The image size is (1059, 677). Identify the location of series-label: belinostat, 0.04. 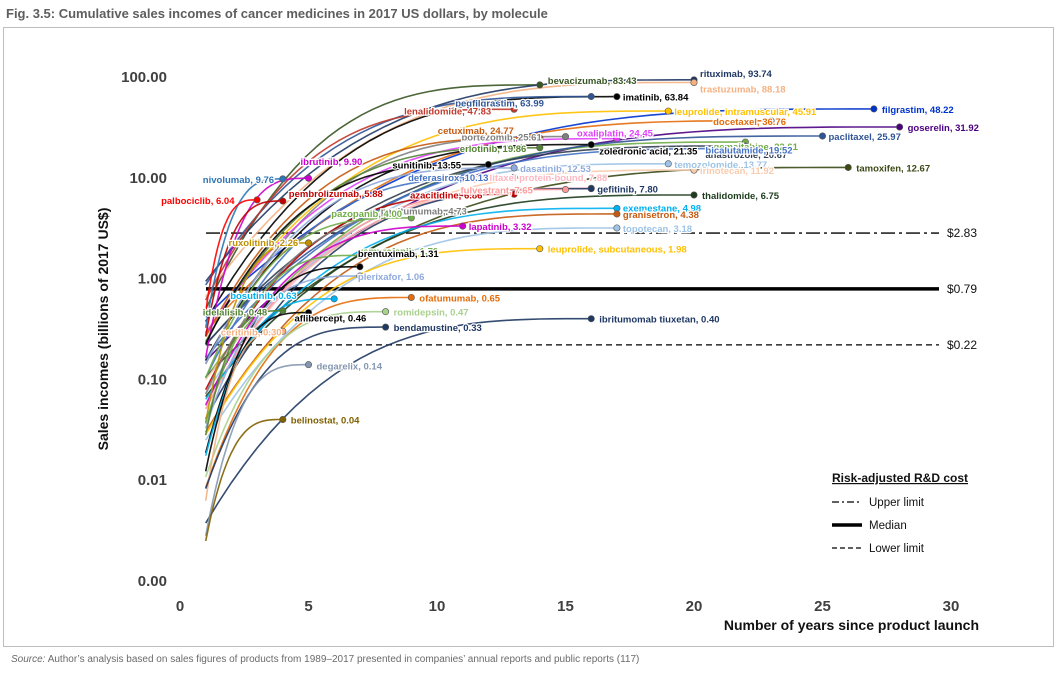
(325, 421).